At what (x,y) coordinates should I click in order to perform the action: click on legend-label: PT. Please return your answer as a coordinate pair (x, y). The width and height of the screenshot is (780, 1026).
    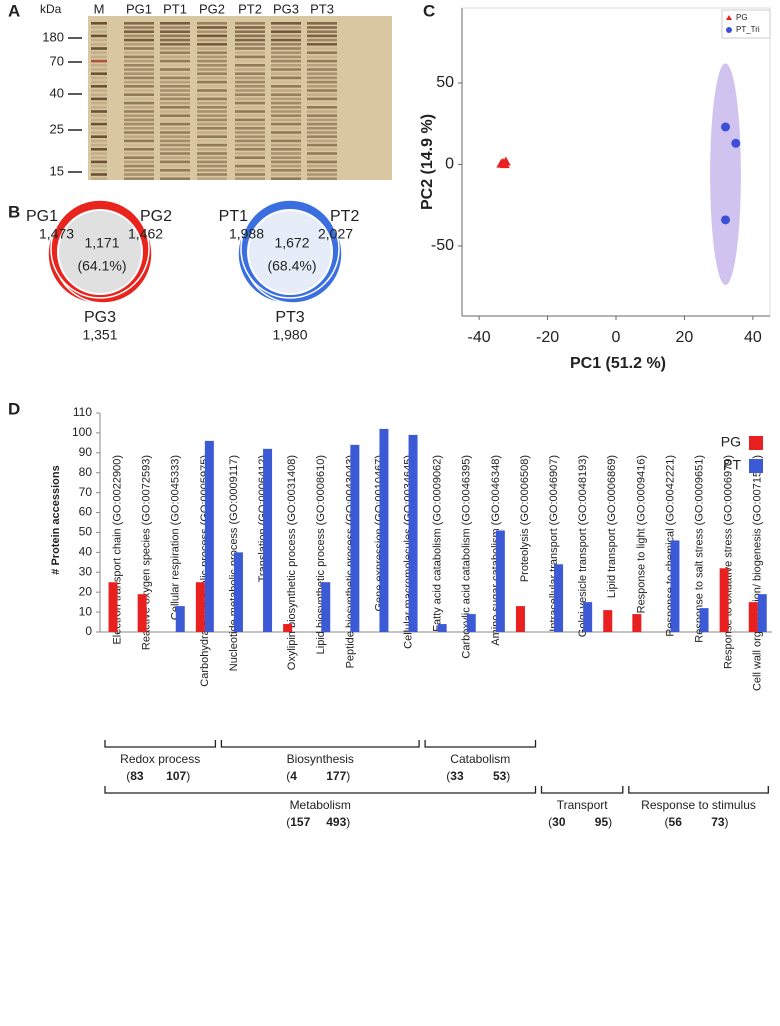
    Looking at the image, I should click on (732, 465).